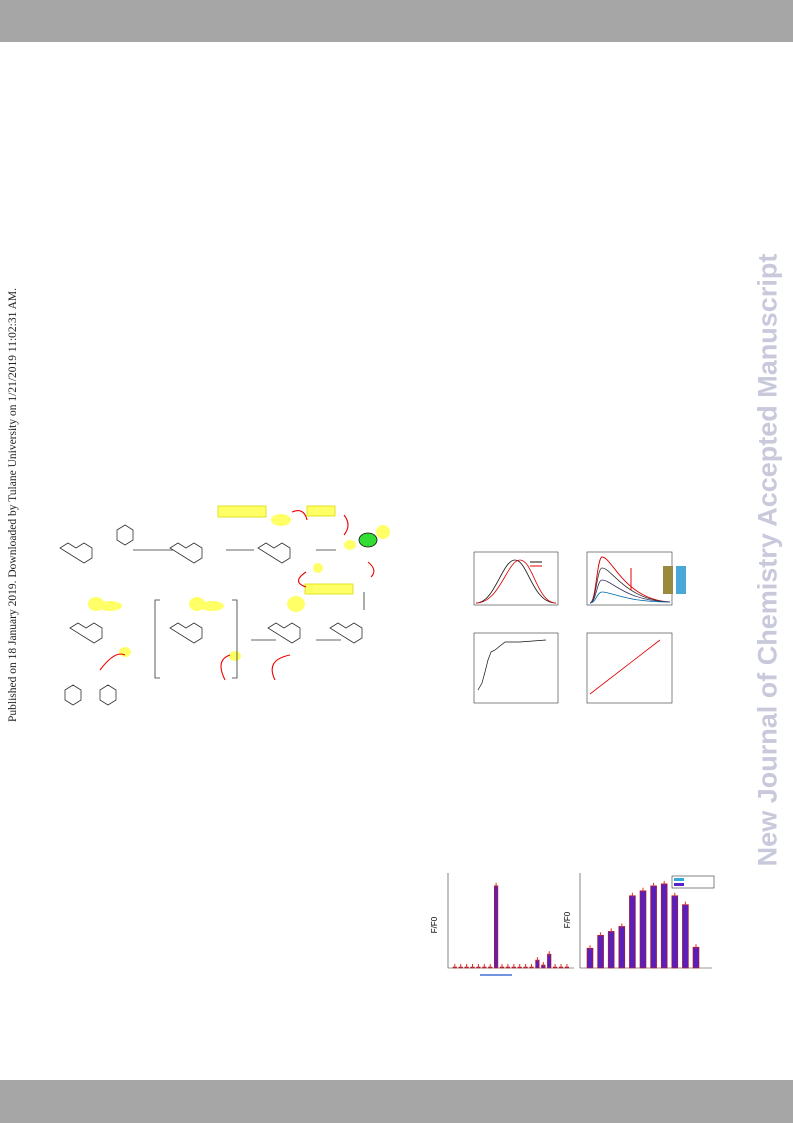  What do you see at coordinates (396, 21) in the screenshot?
I see `header-bar` at bounding box center [396, 21].